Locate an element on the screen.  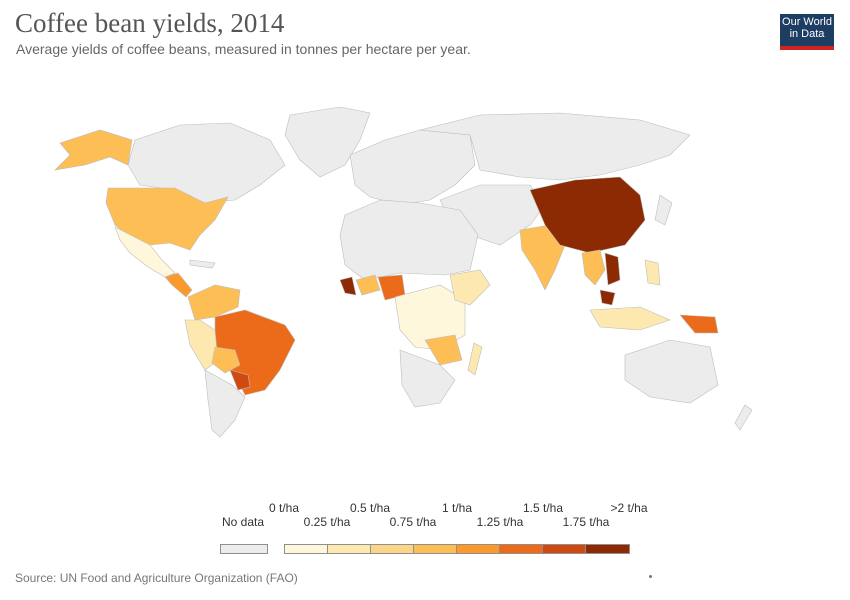
map-thailand is located at coordinates (593, 267).